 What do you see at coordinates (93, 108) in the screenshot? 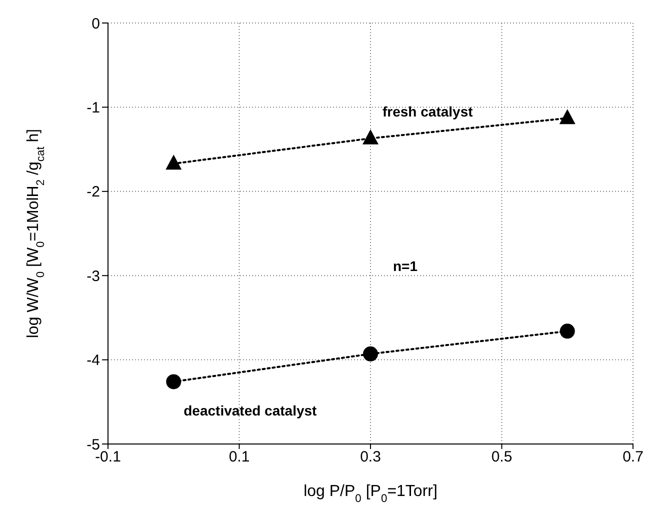
I see `y-tick-label: -1` at bounding box center [93, 108].